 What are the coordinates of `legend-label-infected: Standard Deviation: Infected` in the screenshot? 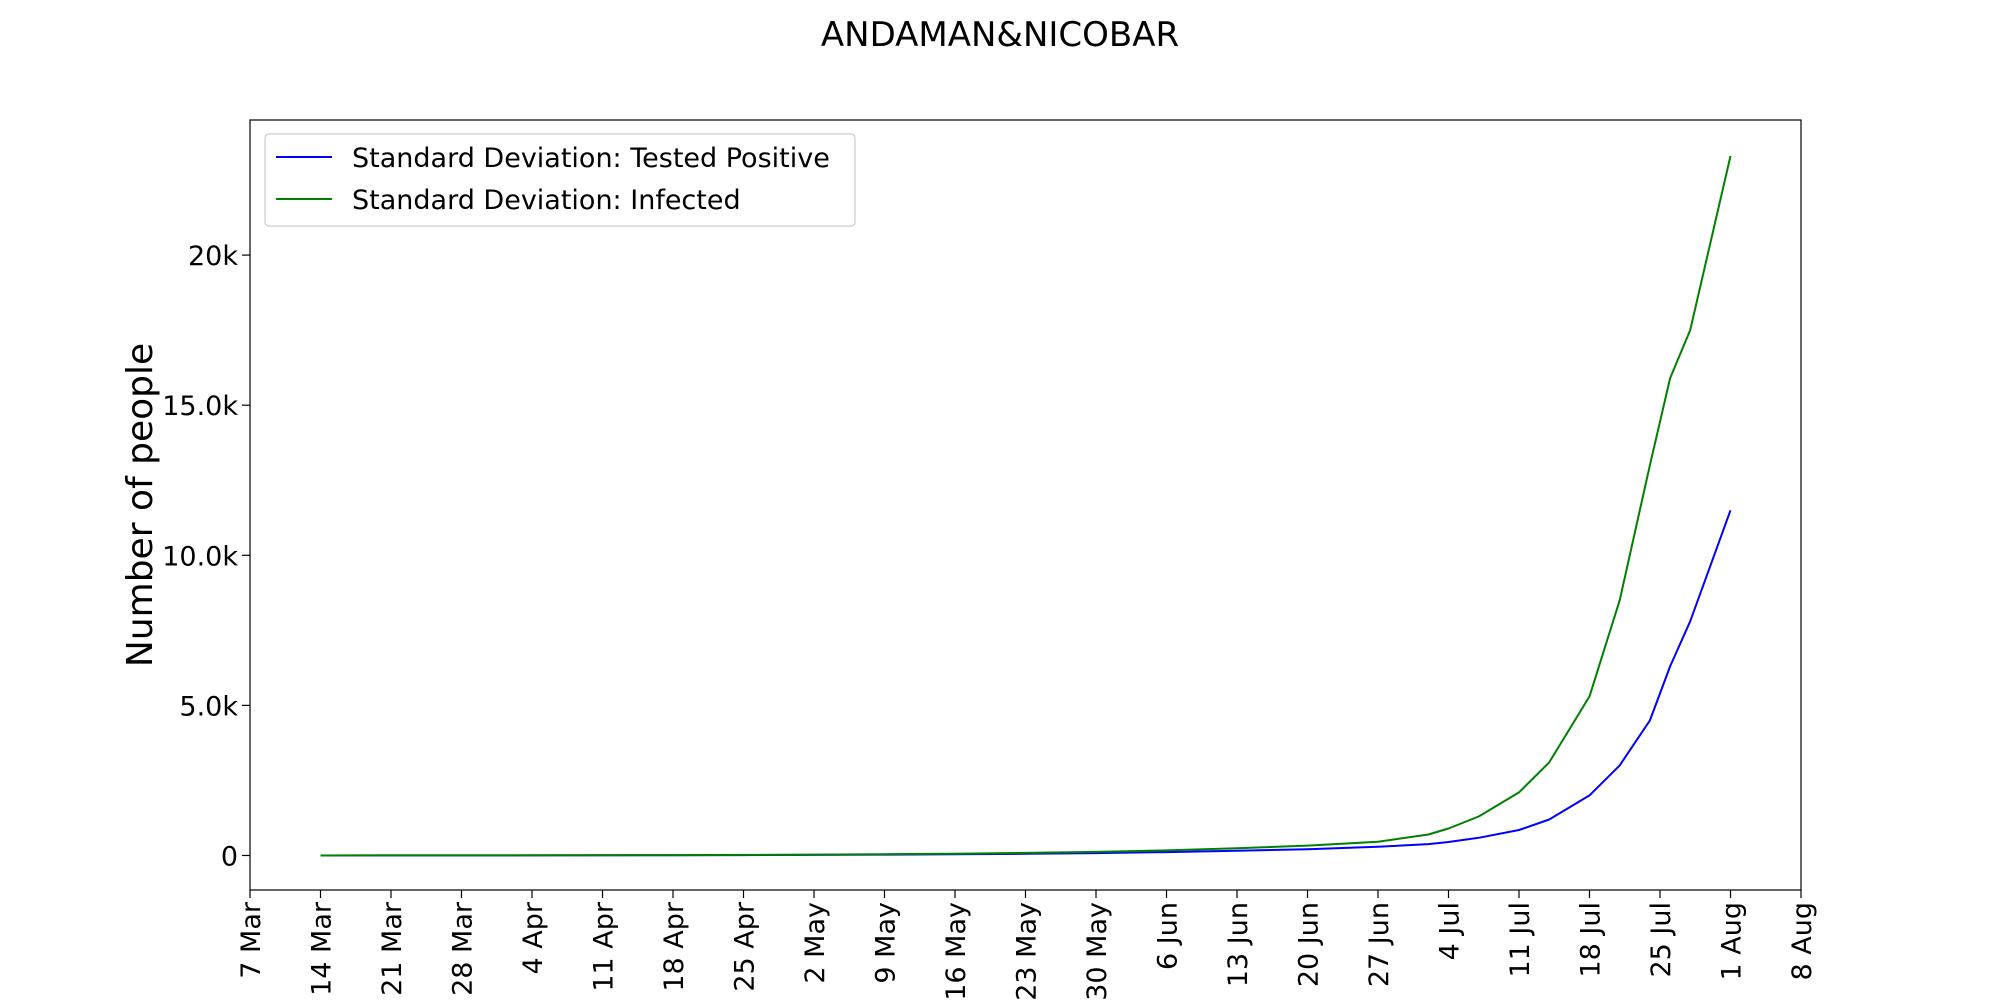 It's located at (546, 200).